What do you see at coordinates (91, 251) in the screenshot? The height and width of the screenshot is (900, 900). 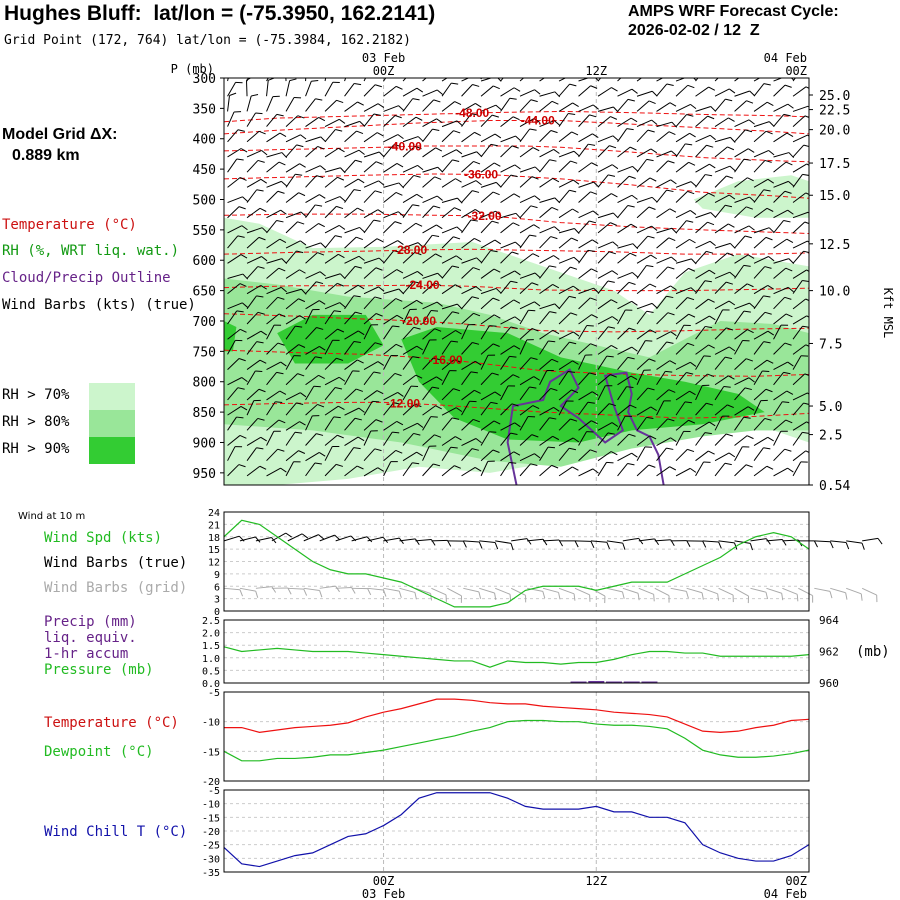 I see `legend-rh: RH (%, WRT liq. wat.)` at bounding box center [91, 251].